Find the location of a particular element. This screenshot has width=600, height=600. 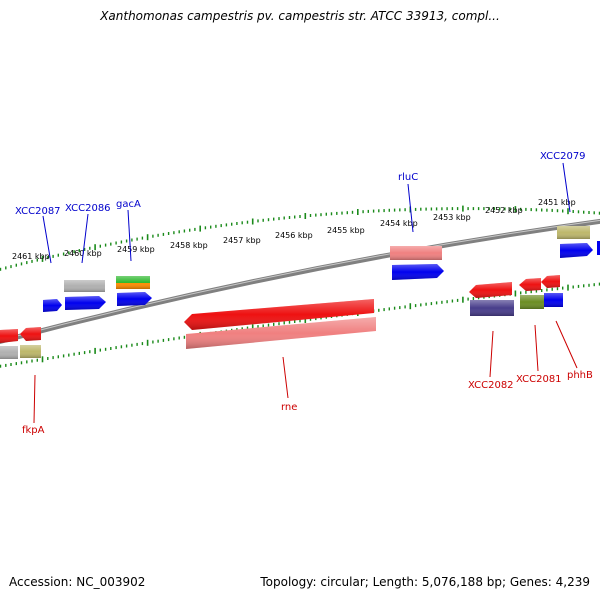

gene-XCC2082 is located at coordinates (491, 299).